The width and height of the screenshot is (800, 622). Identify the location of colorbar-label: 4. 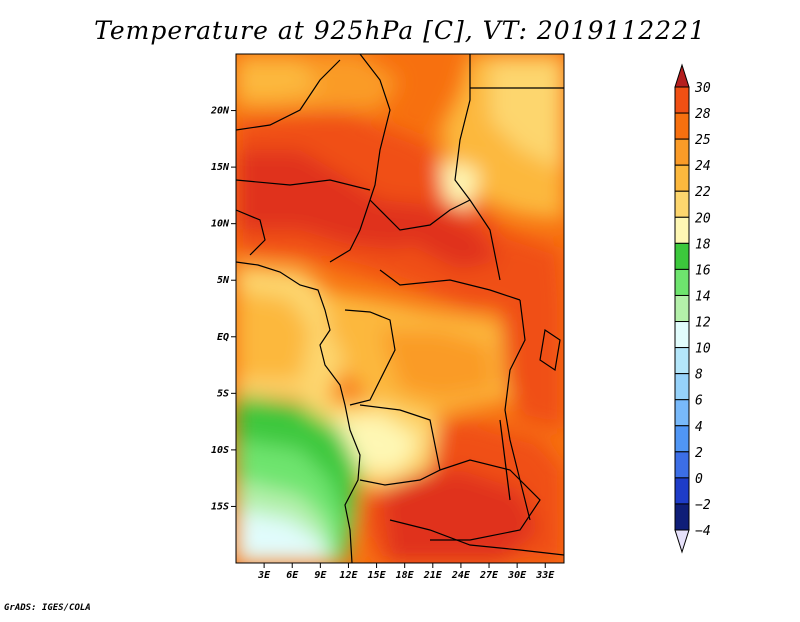
(699, 427).